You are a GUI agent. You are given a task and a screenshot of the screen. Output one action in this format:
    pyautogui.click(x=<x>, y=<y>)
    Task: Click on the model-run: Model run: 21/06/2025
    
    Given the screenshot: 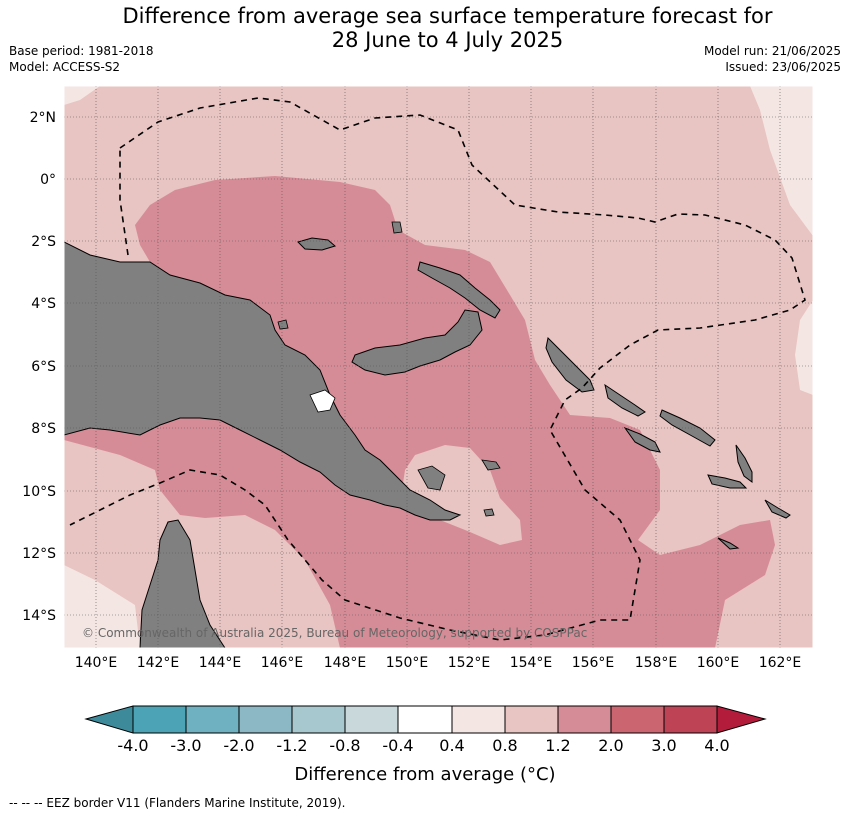 What is the action you would take?
    pyautogui.click(x=772, y=51)
    